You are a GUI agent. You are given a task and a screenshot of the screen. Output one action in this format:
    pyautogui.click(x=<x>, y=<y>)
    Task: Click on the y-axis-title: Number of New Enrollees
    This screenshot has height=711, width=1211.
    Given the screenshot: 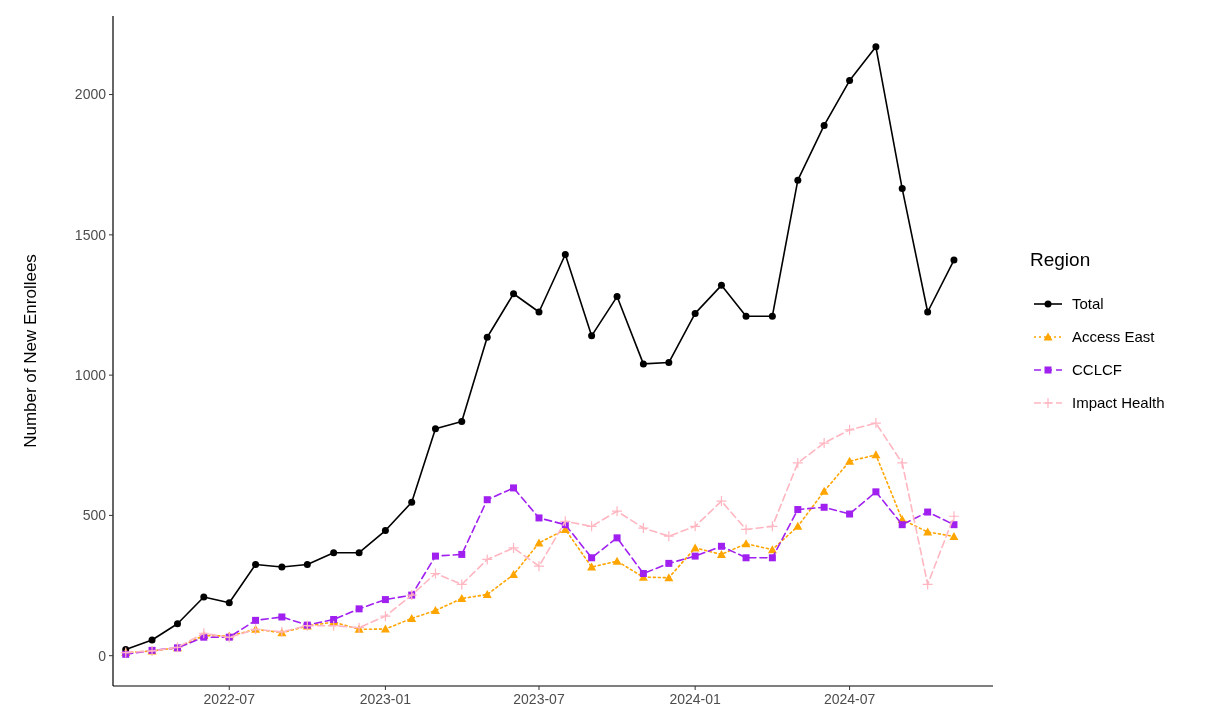 What is the action you would take?
    pyautogui.click(x=30, y=351)
    